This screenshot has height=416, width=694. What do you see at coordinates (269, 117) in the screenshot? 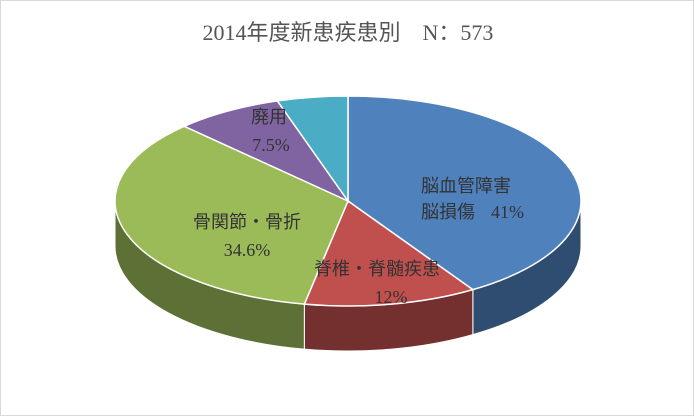
I see `slice-label: 廃用` at bounding box center [269, 117].